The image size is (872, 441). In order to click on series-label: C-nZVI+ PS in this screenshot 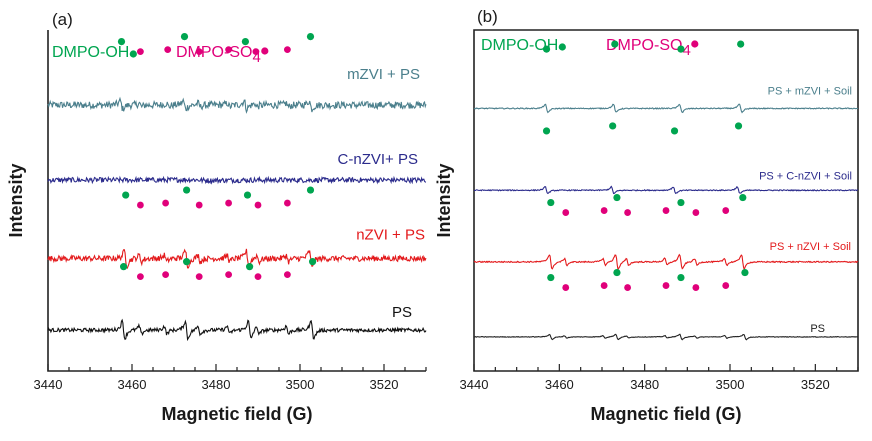, I will do `click(378, 159)`.